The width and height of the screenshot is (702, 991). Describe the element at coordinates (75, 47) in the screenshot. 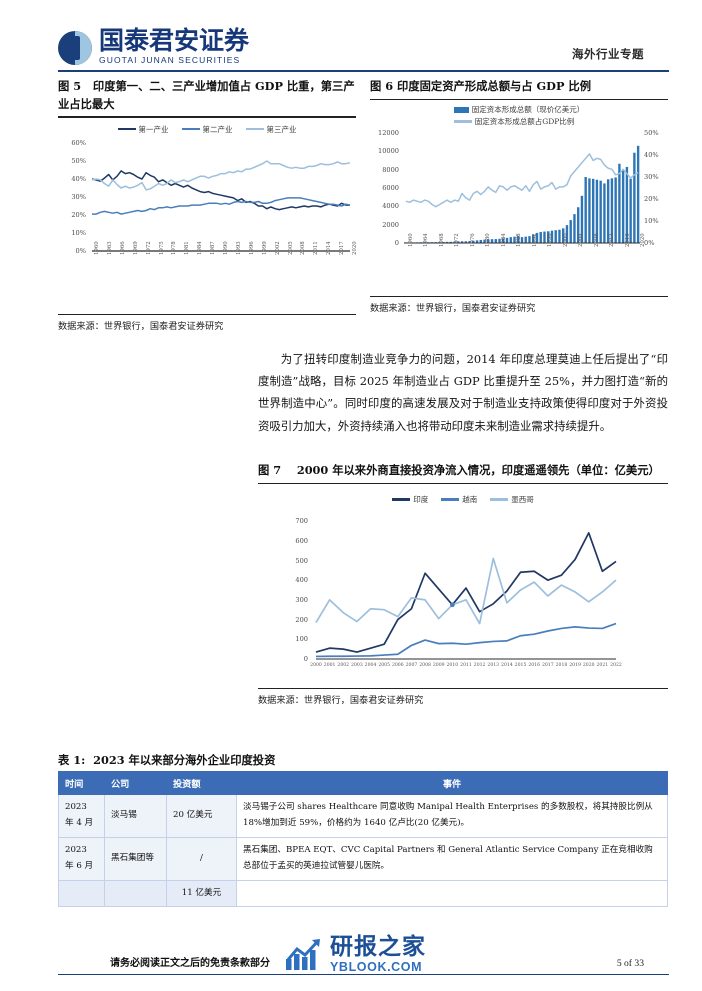

I see `logo-mark-icon` at that location.